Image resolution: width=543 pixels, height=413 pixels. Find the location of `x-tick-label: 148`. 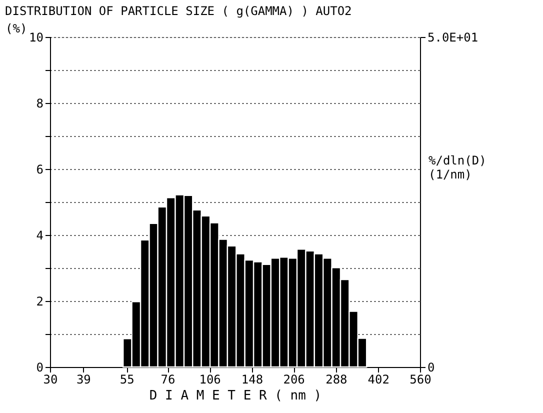

x-tick-label: 148 is located at coordinates (252, 379).